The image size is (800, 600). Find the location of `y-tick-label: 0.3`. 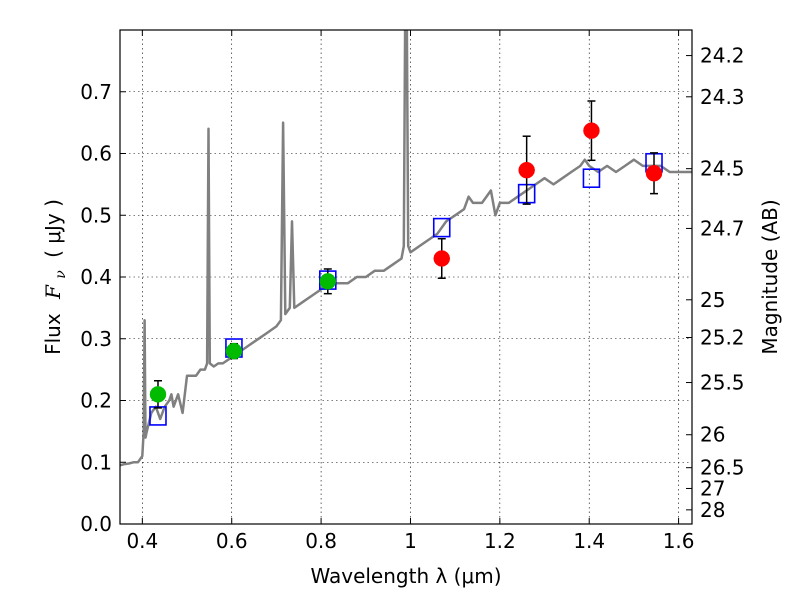

y-tick-label: 0.3 is located at coordinates (96, 339).